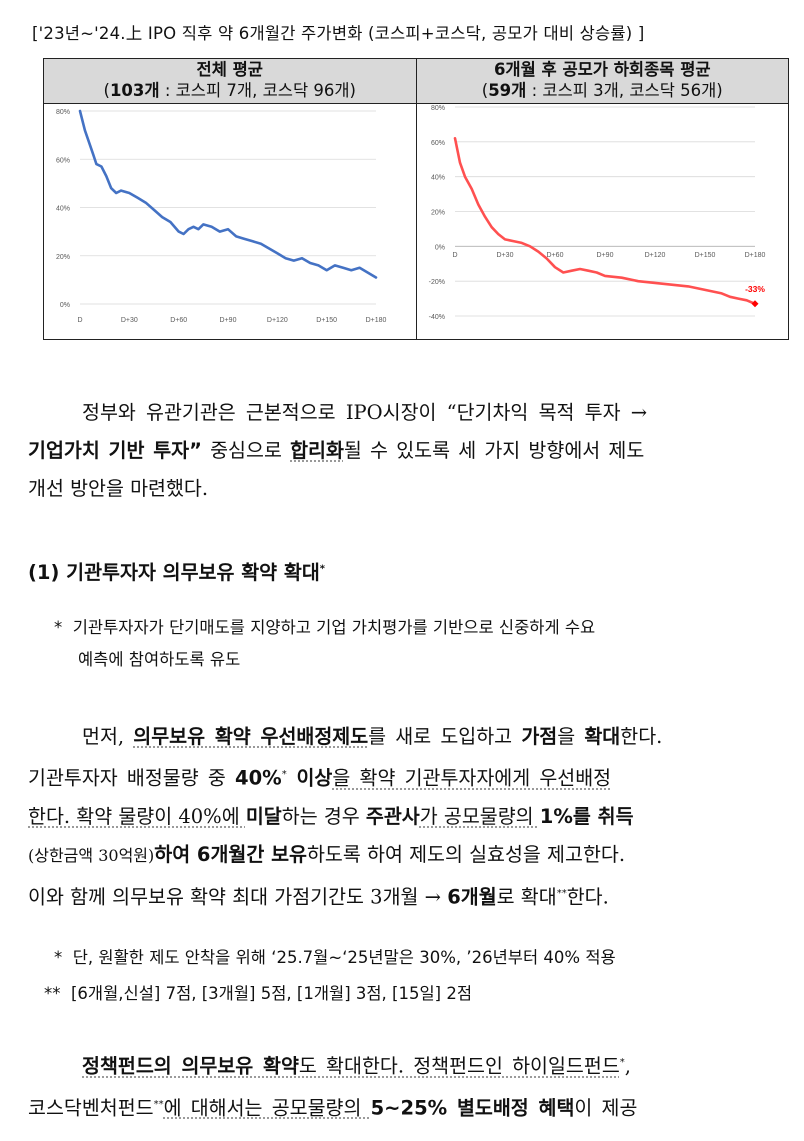  I want to click on y-tick-label: -40%, so click(436, 317).